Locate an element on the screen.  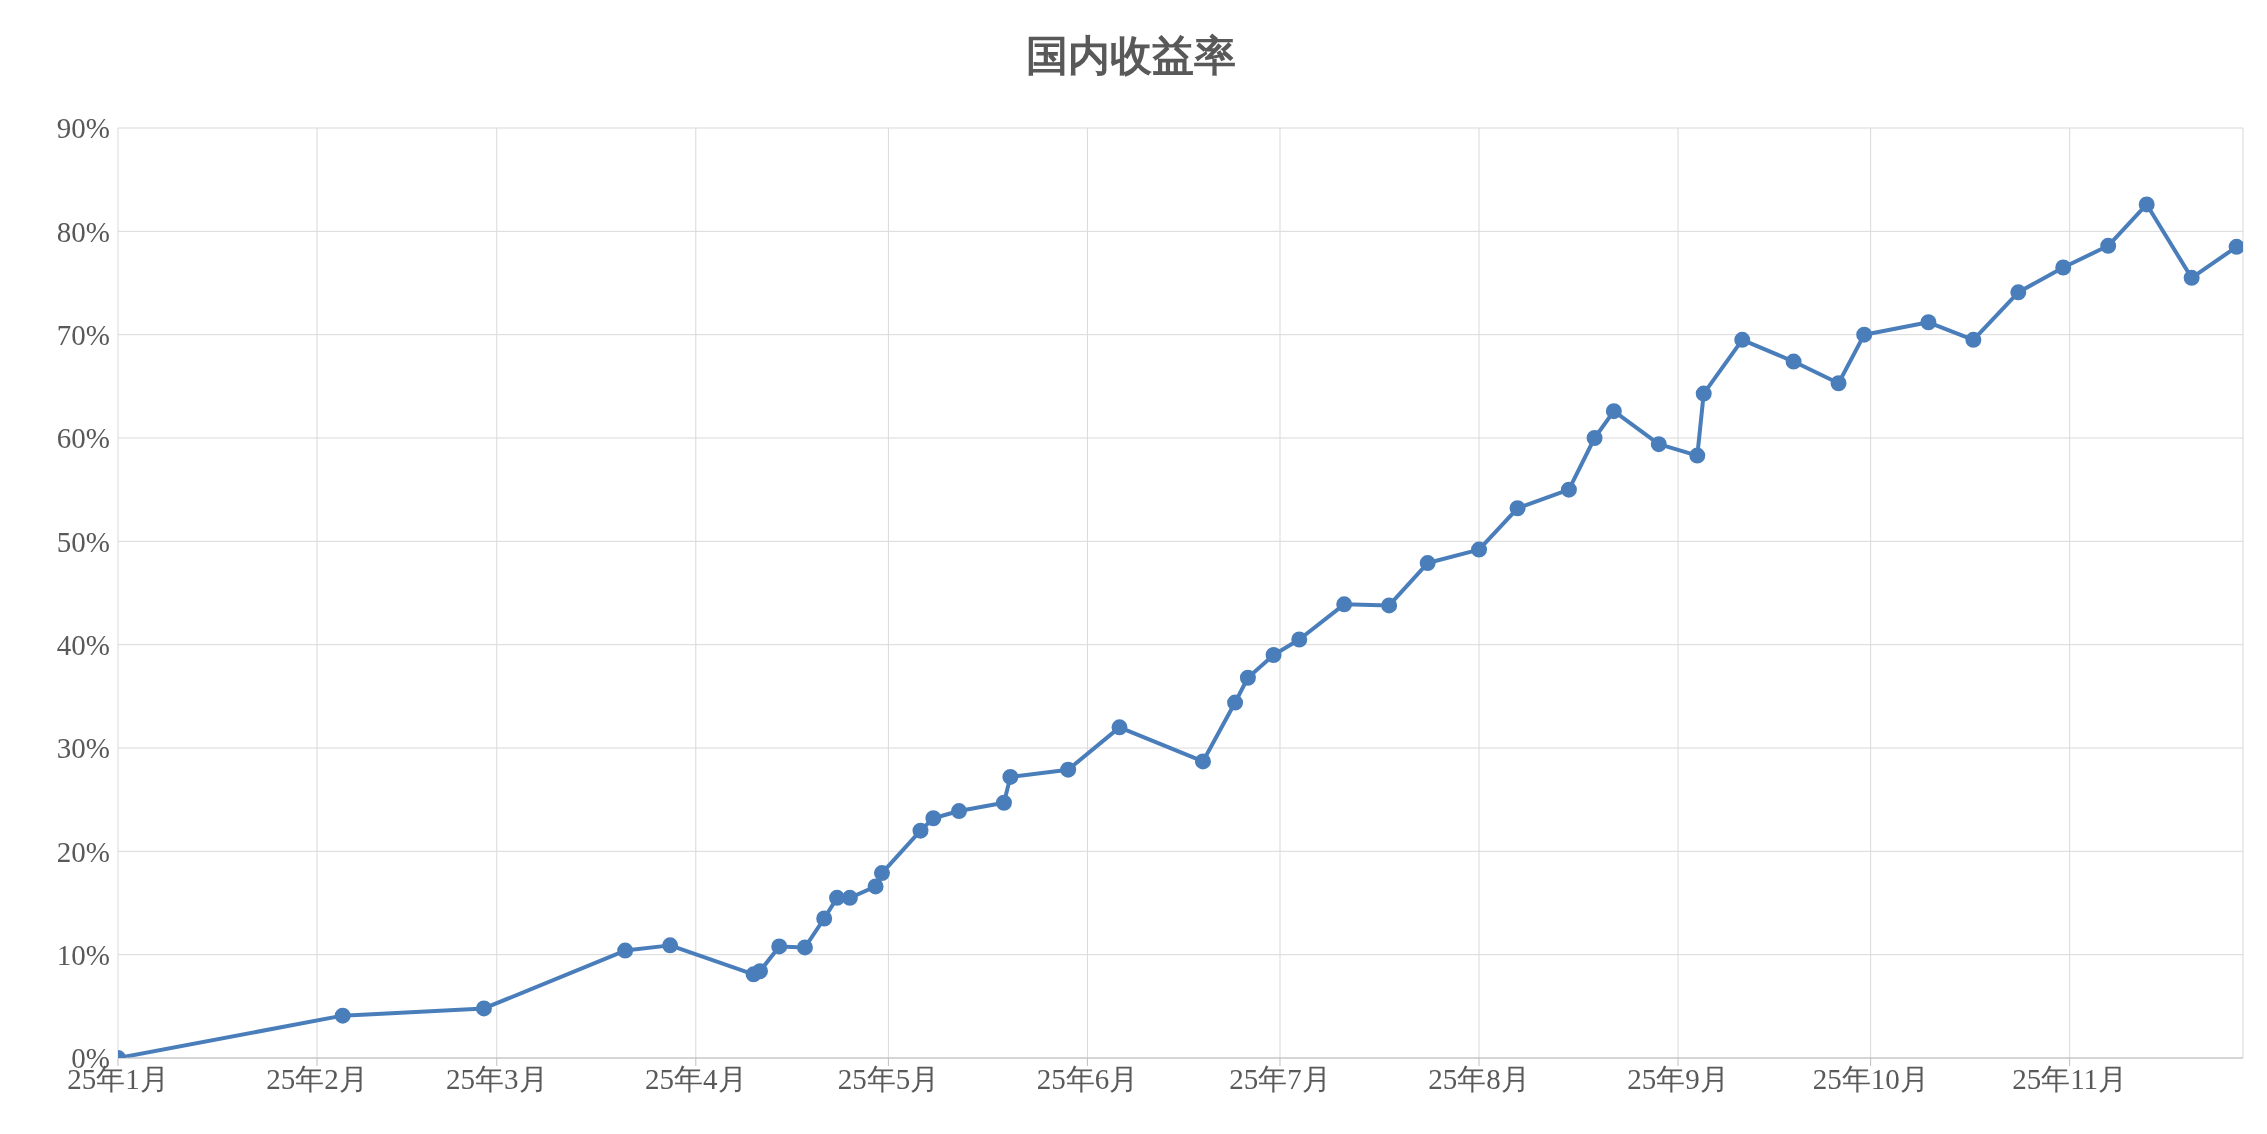
x-tick-label: 25年8月 is located at coordinates (1479, 1078).